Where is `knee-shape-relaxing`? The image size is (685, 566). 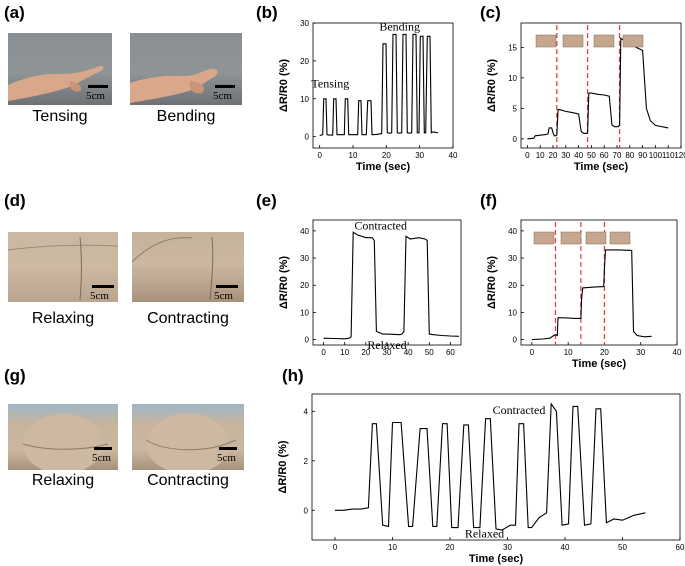 knee-shape-relaxing is located at coordinates (65, 442).